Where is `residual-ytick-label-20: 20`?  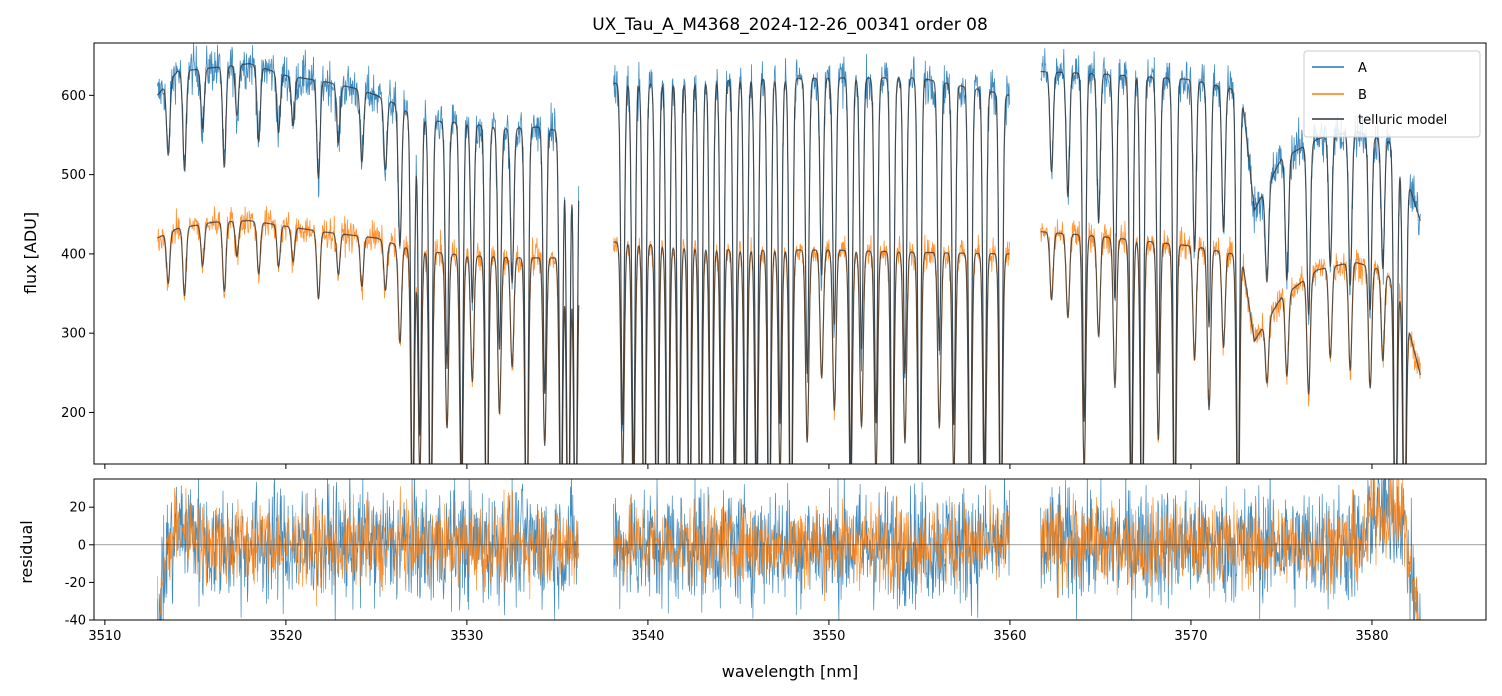 residual-ytick-label-20: 20 is located at coordinates (77, 508).